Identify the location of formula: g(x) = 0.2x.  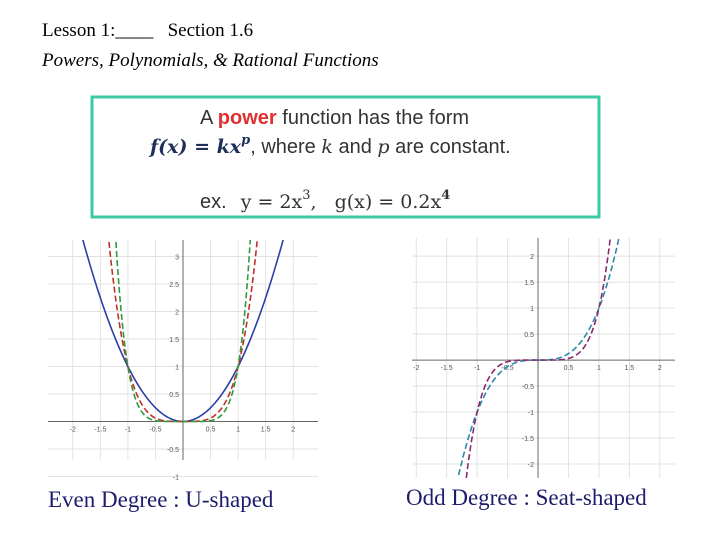
(388, 202).